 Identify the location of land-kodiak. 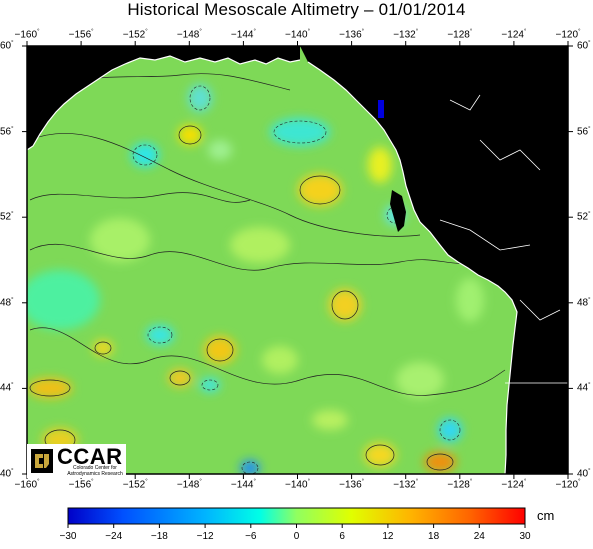
(43, 105).